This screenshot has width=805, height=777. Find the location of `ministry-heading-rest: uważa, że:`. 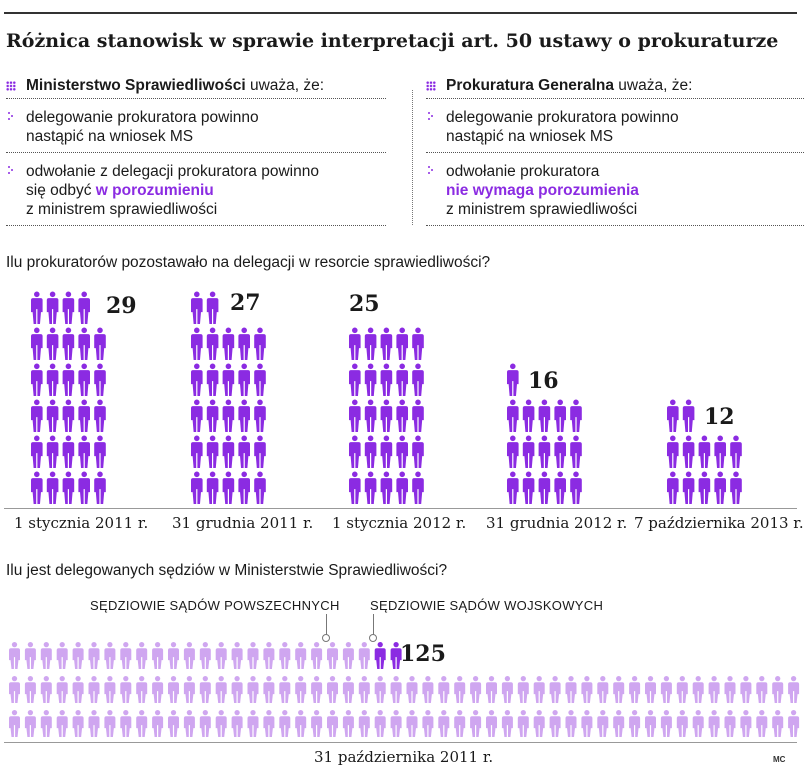

ministry-heading-rest: uważa, że: is located at coordinates (285, 85).